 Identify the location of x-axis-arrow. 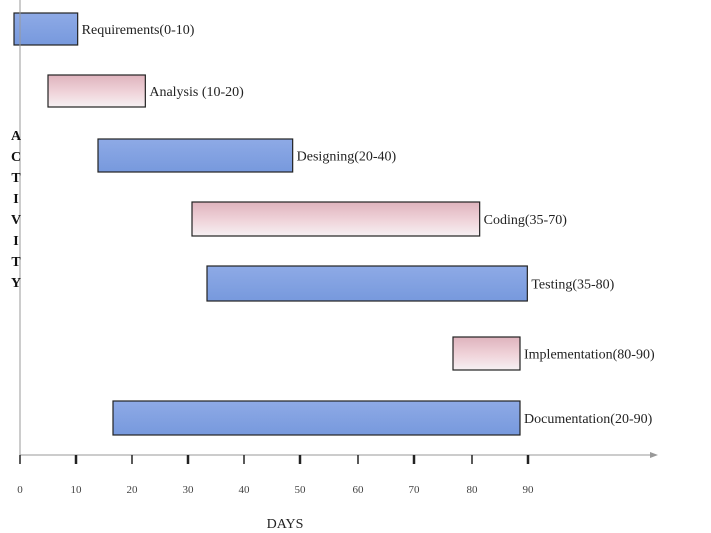
(654, 455).